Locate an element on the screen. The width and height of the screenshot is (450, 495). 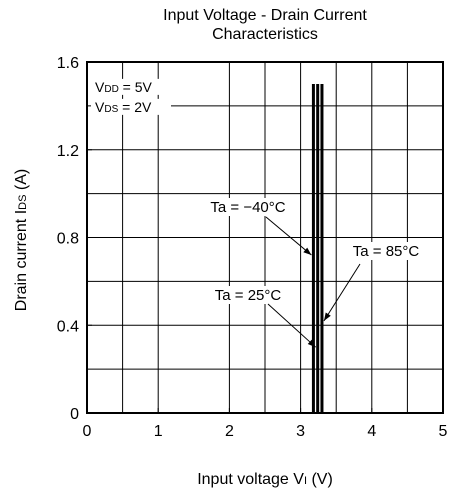
annotation-label: Ta = −40°C is located at coordinates (247, 207).